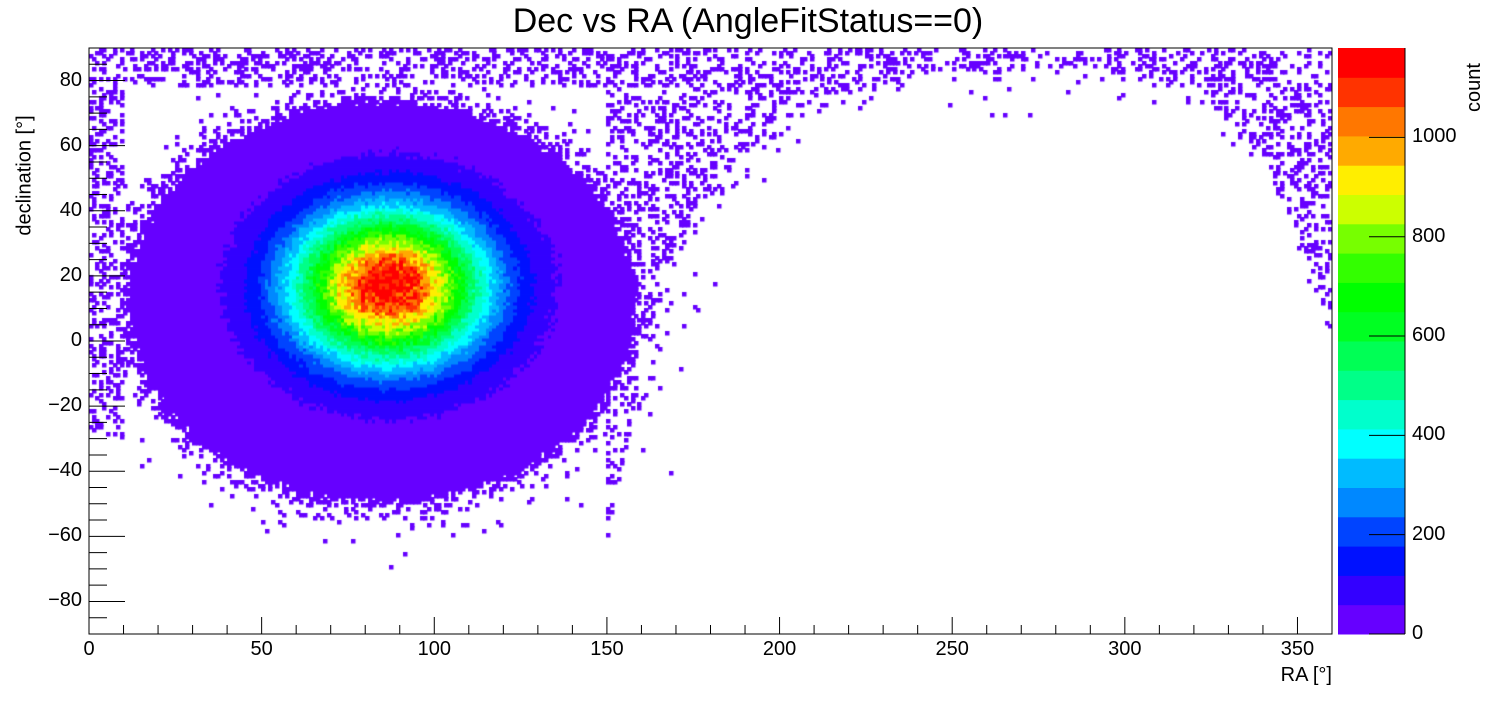 The image size is (1496, 722). I want to click on z-tick-label: 1000, so click(1434, 136).